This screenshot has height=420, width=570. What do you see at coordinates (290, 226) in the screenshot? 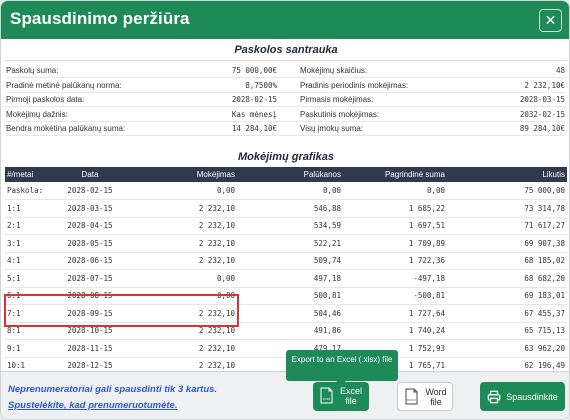
I see `table-cell: 534,59` at bounding box center [290, 226].